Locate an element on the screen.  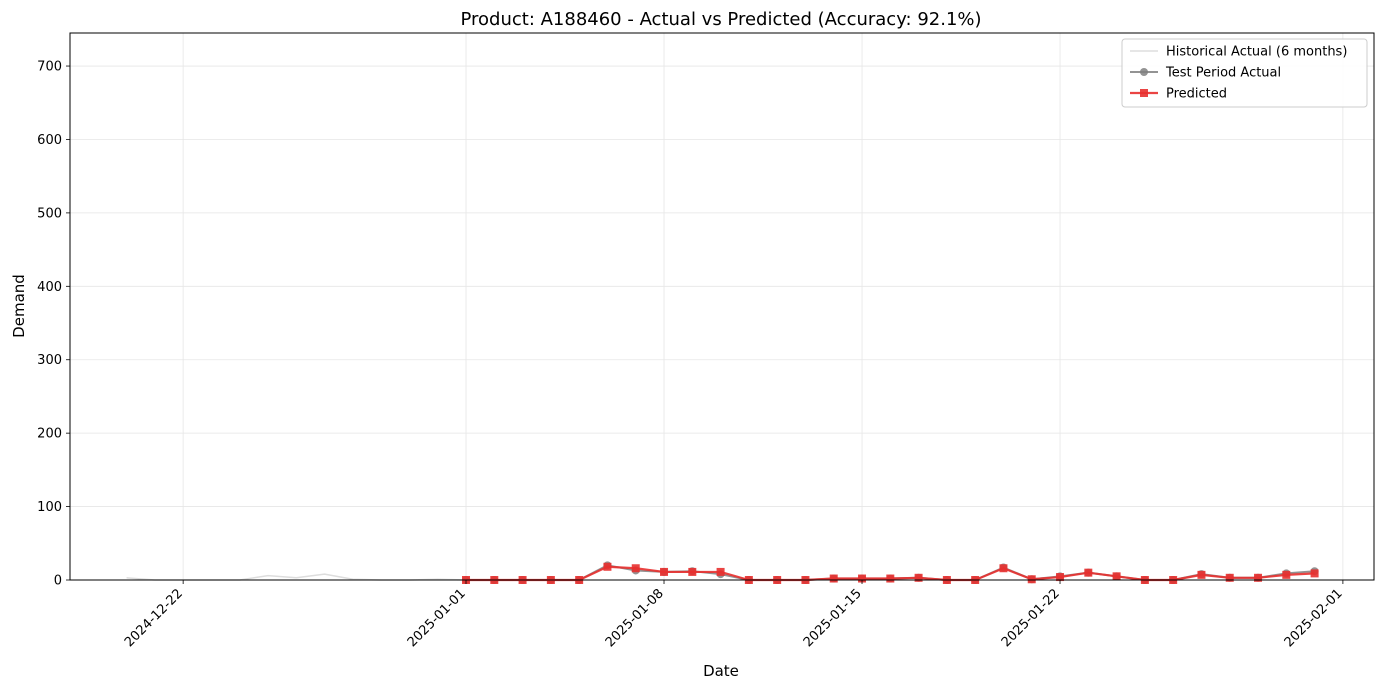
legend-label-historical: Historical Actual (6 months) is located at coordinates (1256, 52).